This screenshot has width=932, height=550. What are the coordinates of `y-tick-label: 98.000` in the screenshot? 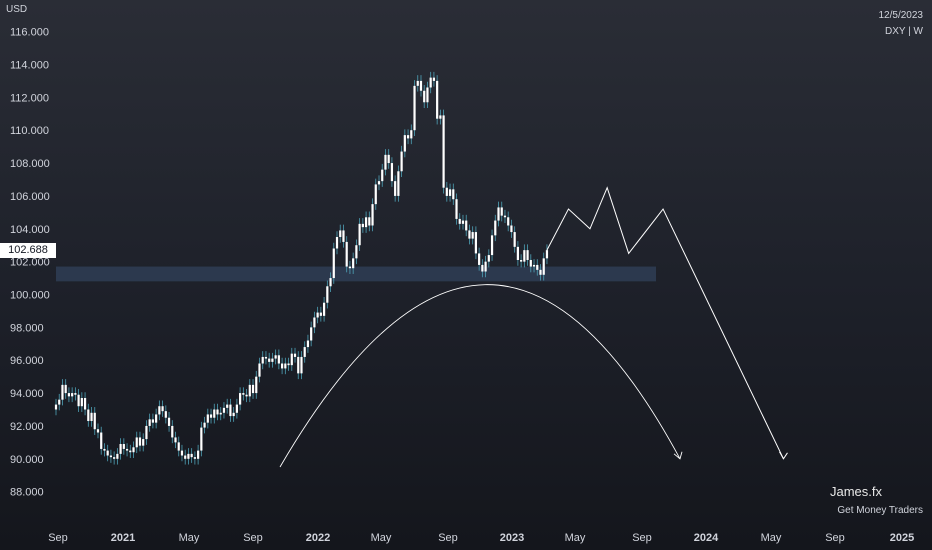 It's located at (27, 328).